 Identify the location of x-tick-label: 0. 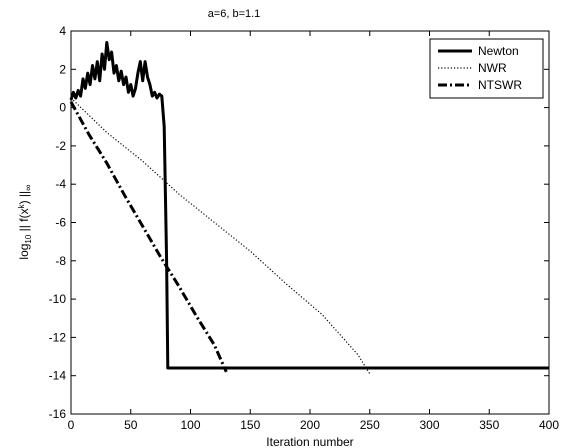
(71, 425).